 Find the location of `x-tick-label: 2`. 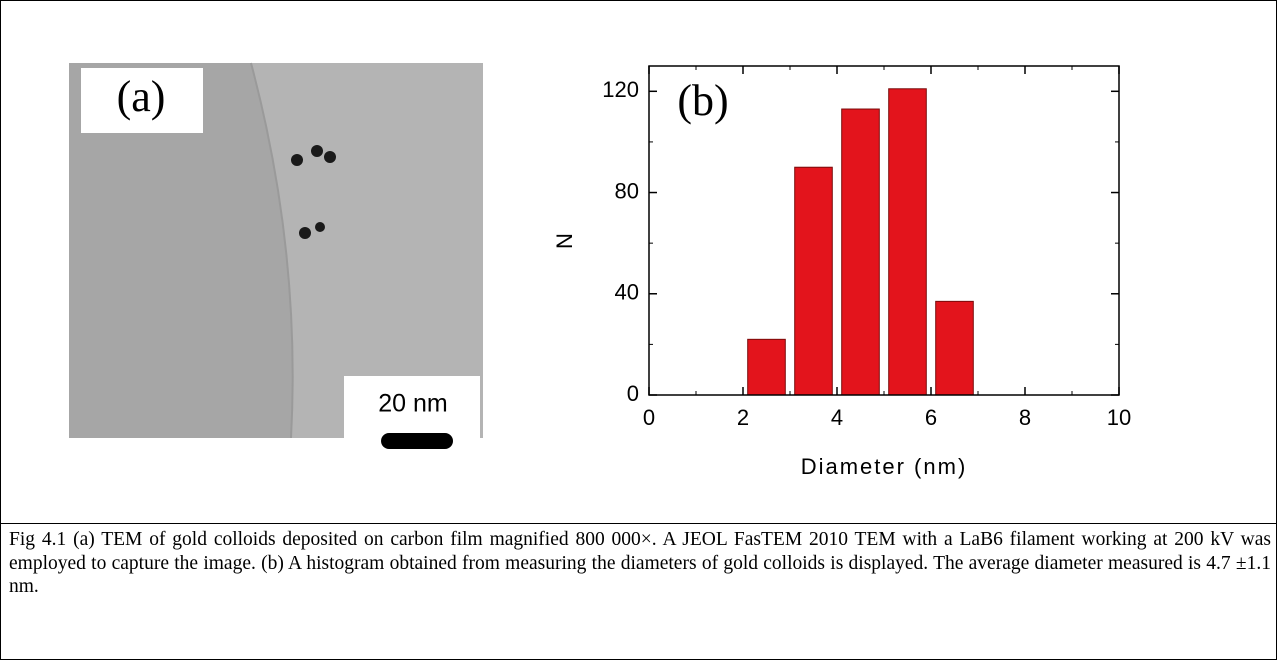

x-tick-label: 2 is located at coordinates (743, 417).